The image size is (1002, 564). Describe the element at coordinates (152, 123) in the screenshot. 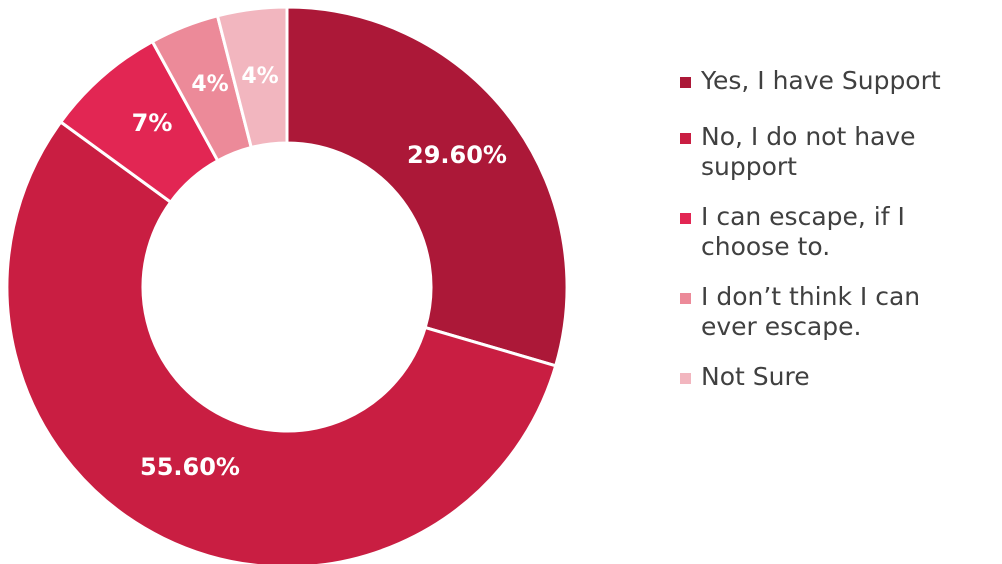

I see `slice-data-label: 7%` at that location.